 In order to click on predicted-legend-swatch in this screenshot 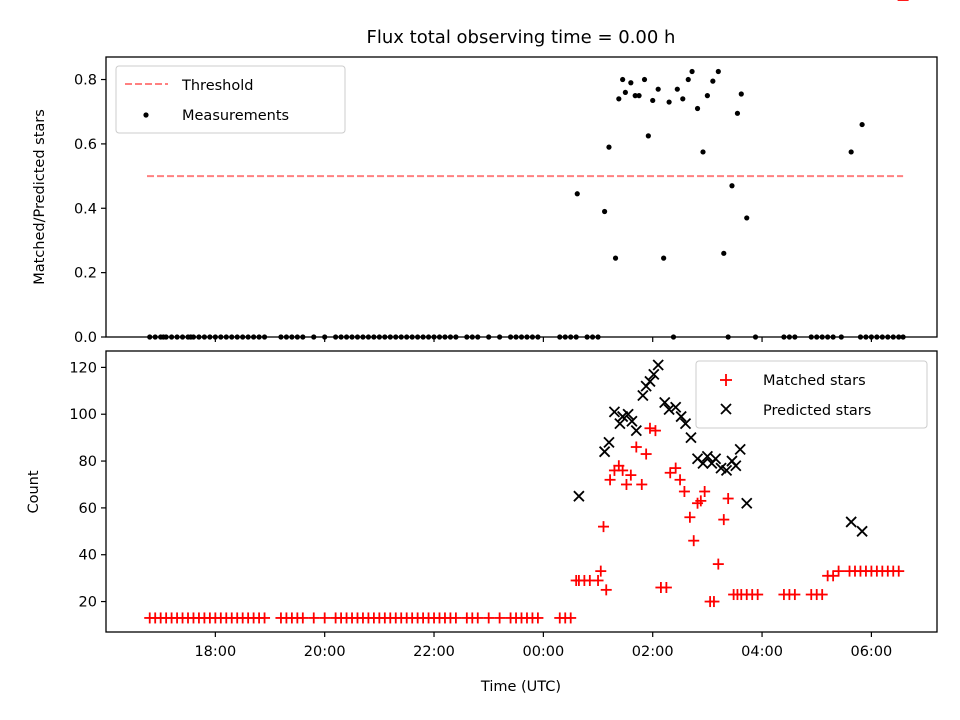, I will do `click(726, 409)`.